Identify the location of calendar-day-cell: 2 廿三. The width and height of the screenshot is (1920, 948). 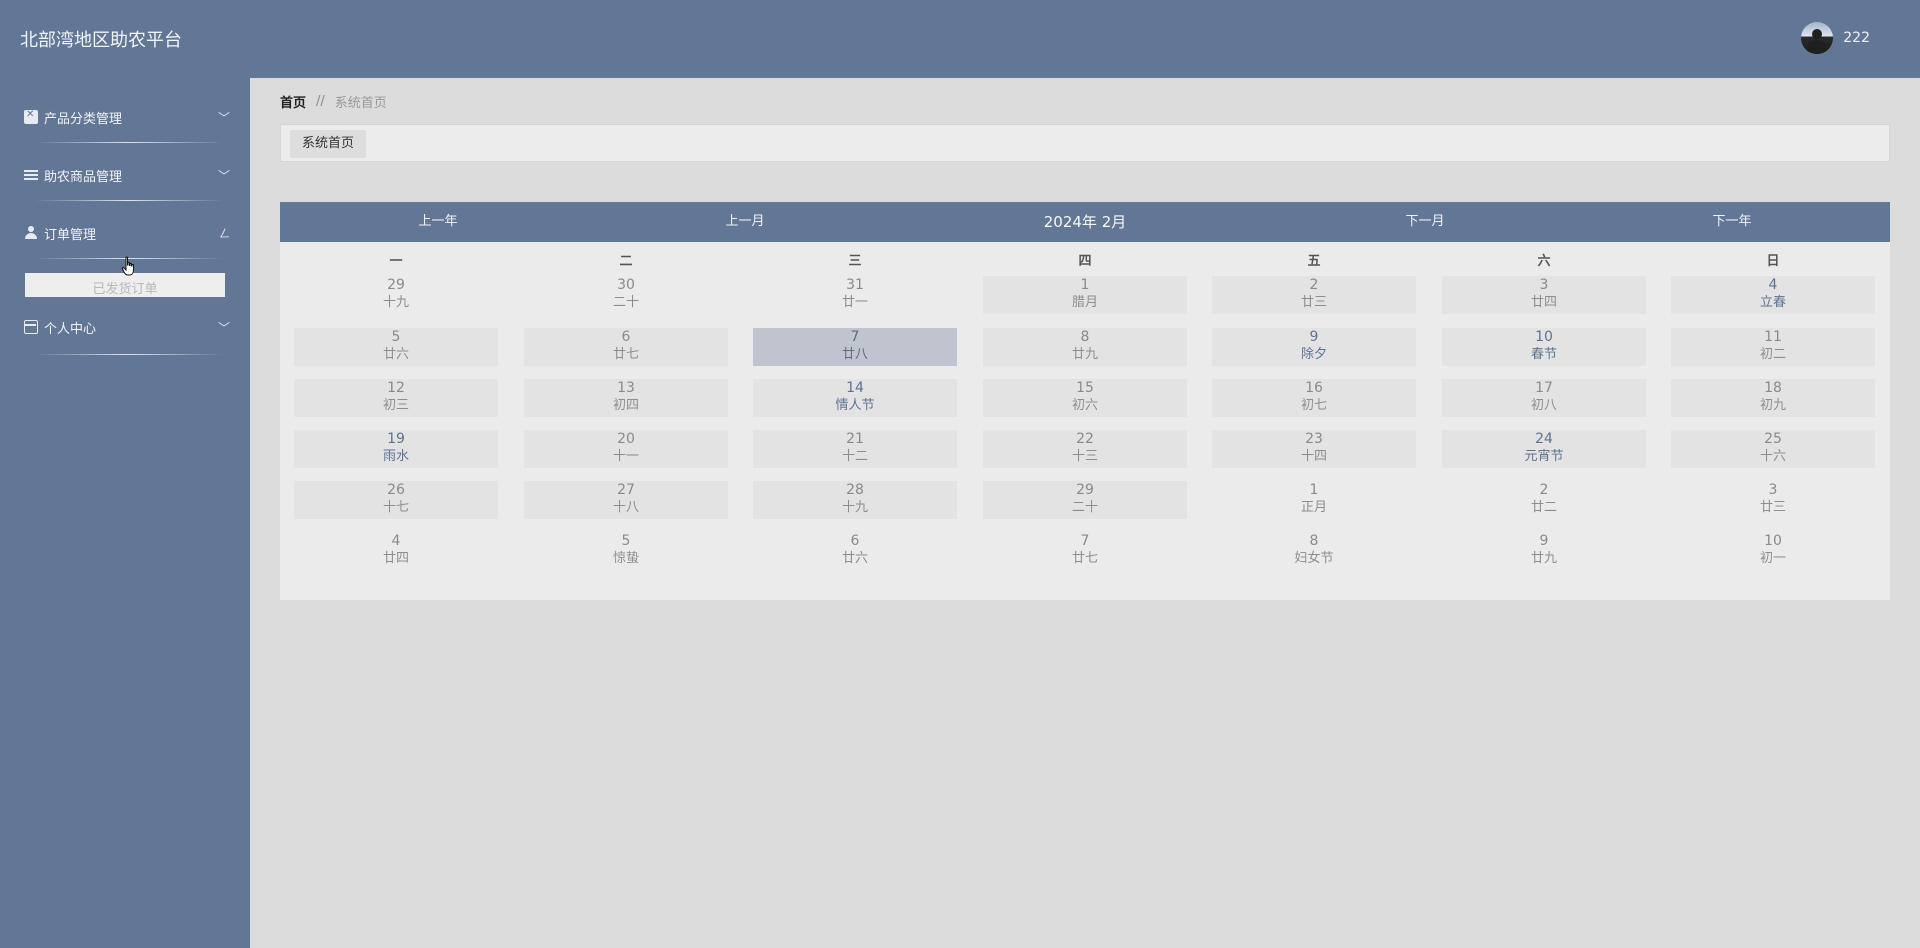
(1314, 295).